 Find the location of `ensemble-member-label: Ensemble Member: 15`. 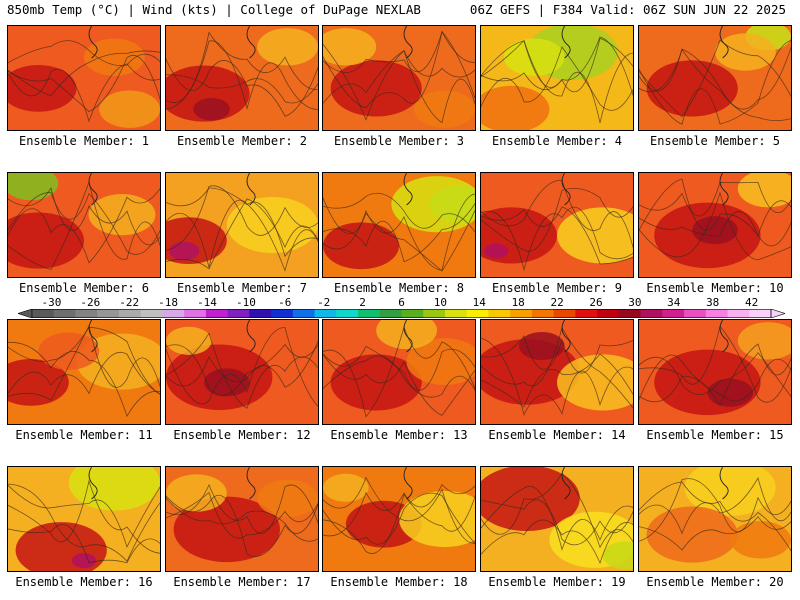

ensemble-member-label: Ensemble Member: 15 is located at coordinates (715, 435).